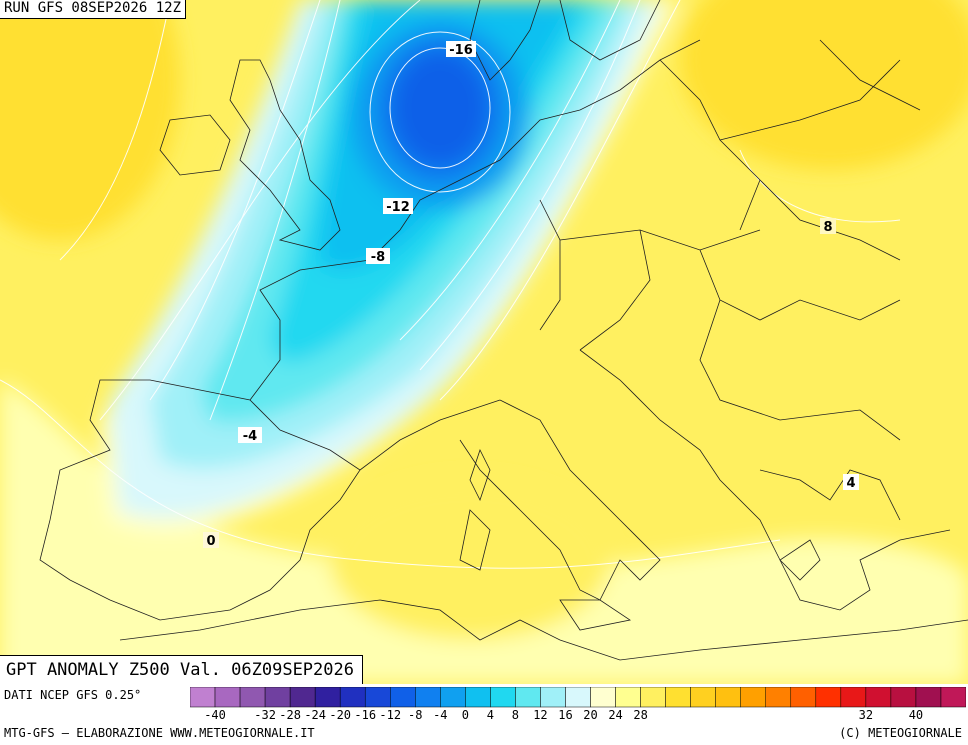 The image size is (968, 745). What do you see at coordinates (465, 715) in the screenshot?
I see `legend-tick-label: 0` at bounding box center [465, 715].